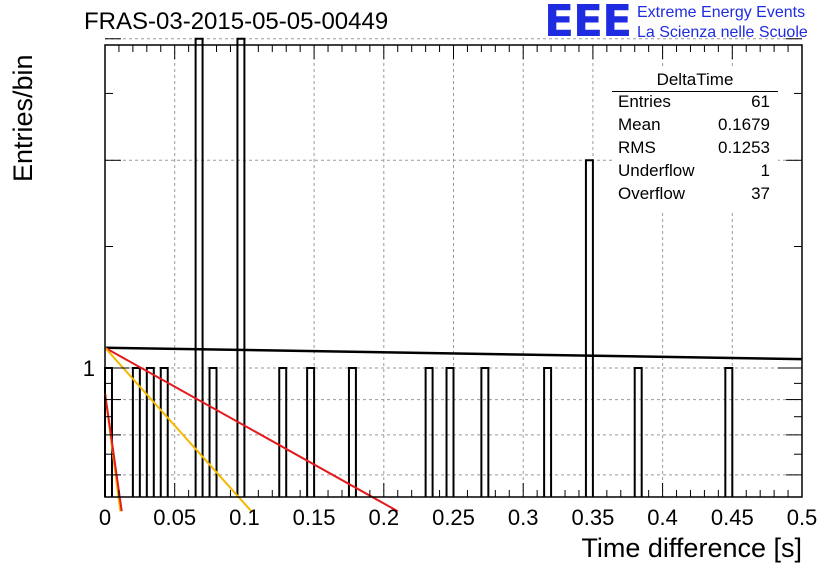 The width and height of the screenshot is (836, 572). I want to click on stats-key: Overflow, so click(652, 193).